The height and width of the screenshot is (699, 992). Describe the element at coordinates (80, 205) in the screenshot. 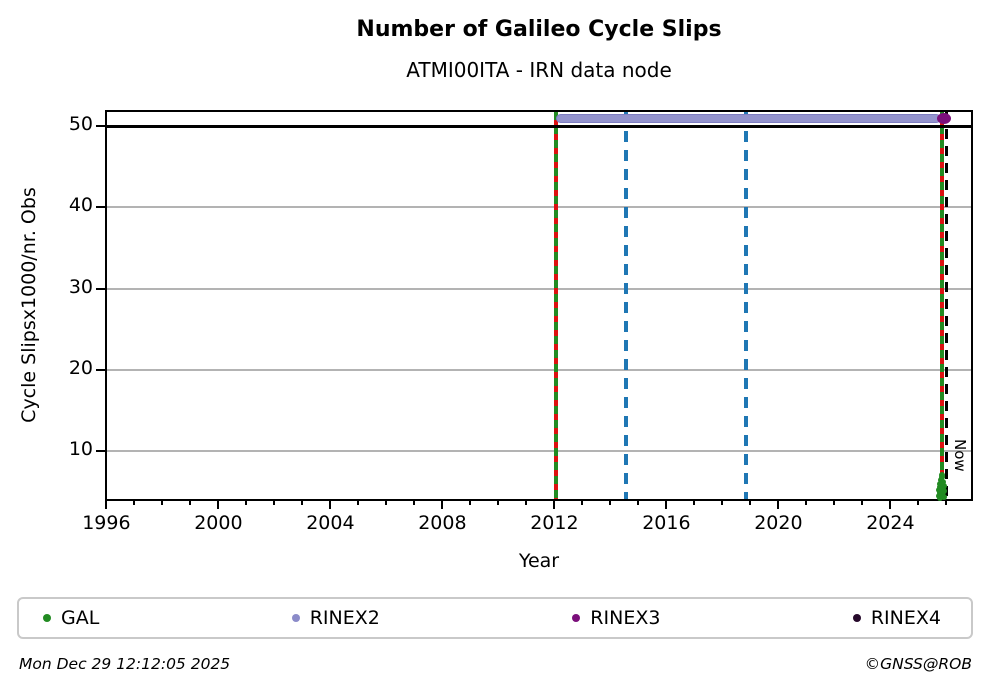

I see `y-tick-label: 40` at that location.